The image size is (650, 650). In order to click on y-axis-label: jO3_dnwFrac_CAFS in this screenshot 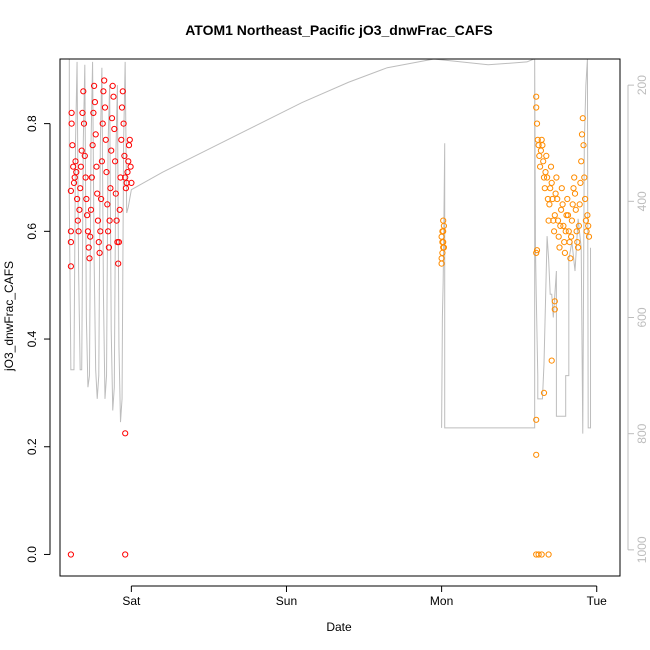, I will do `click(9, 316)`.